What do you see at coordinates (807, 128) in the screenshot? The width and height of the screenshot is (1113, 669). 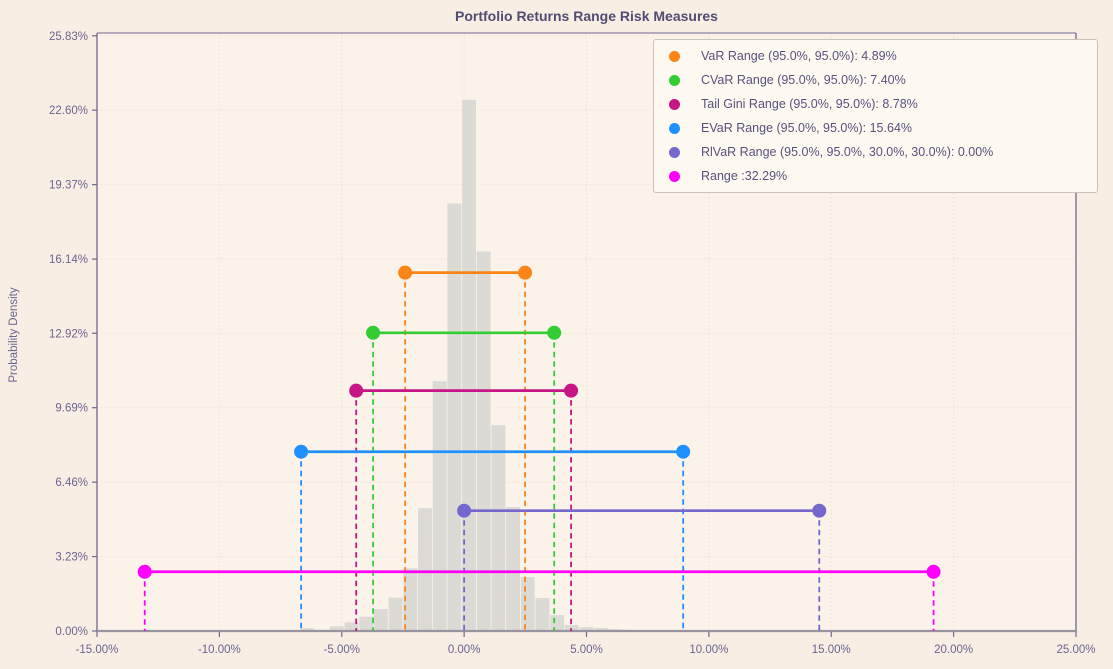 I see `legend-item-label: EVaR Range (95.0%, 95.0%): 15.64%` at bounding box center [807, 128].